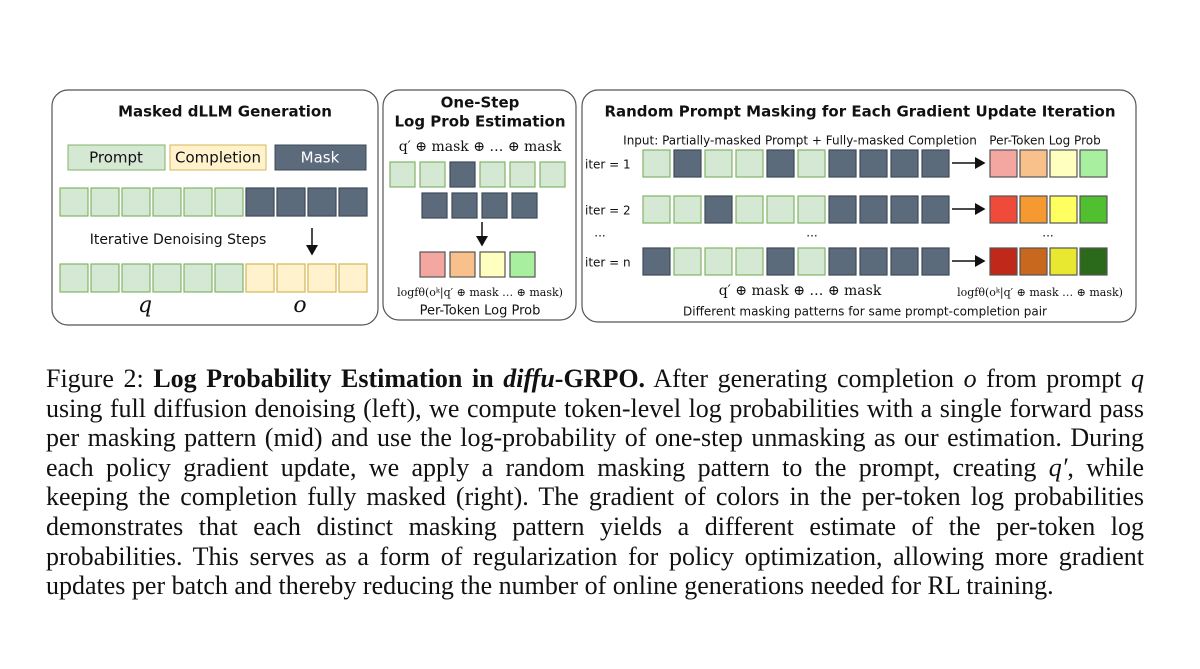 This screenshot has height=669, width=1200. I want to click on caption-text: q′, so click(1058, 467).